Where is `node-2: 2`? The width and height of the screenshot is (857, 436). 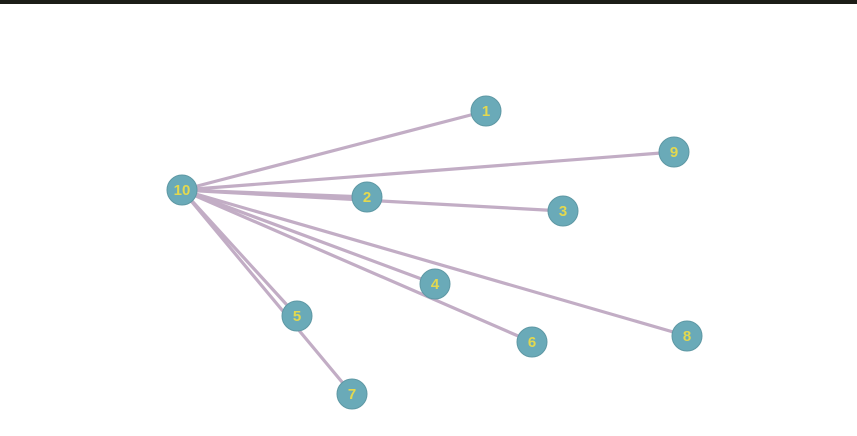
node-2: 2 is located at coordinates (367, 197).